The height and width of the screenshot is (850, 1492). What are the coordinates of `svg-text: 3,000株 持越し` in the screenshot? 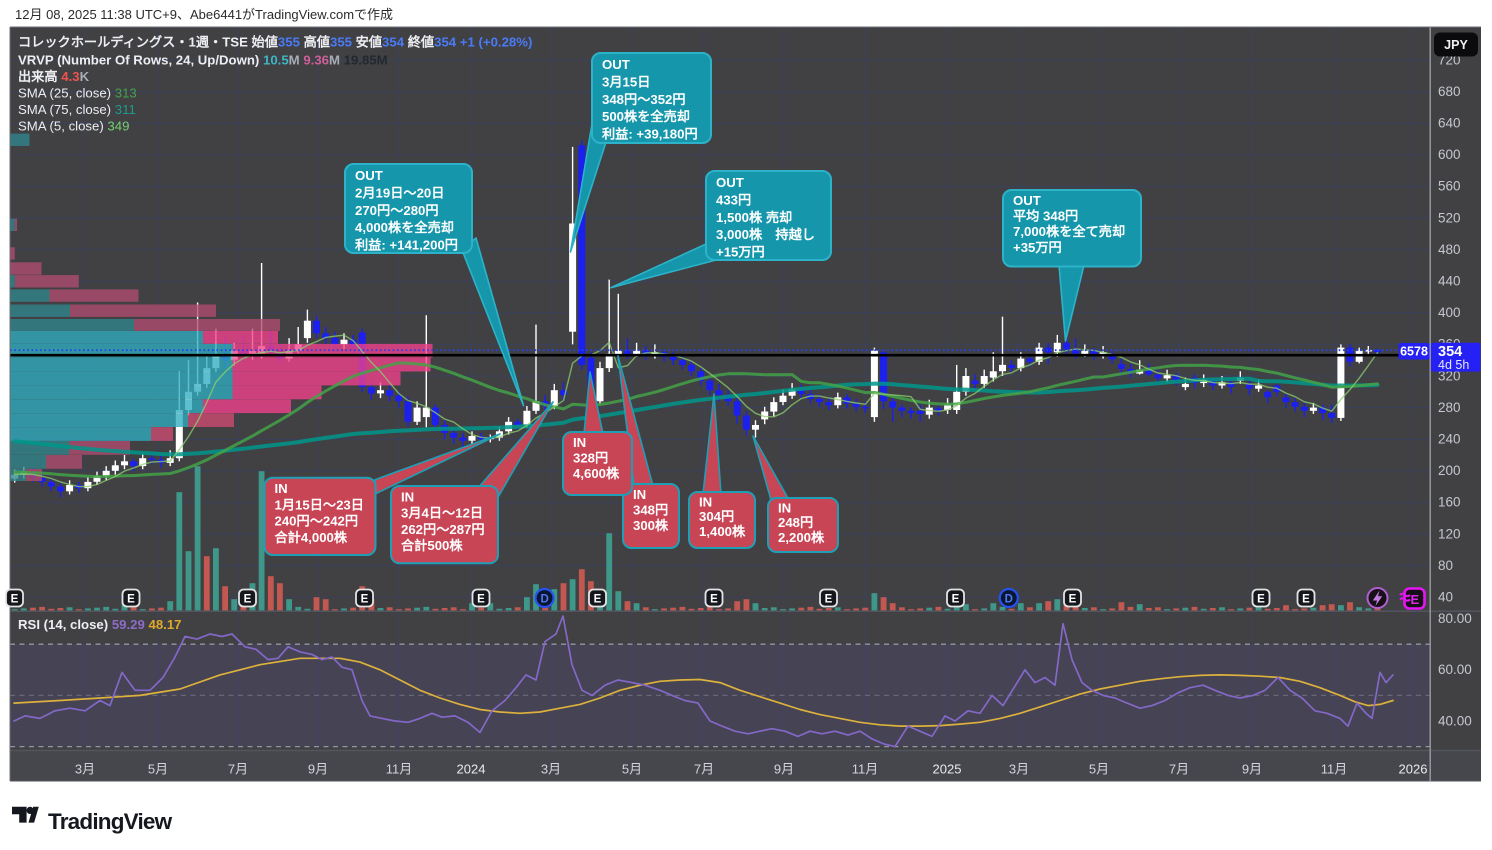 It's located at (765, 234).